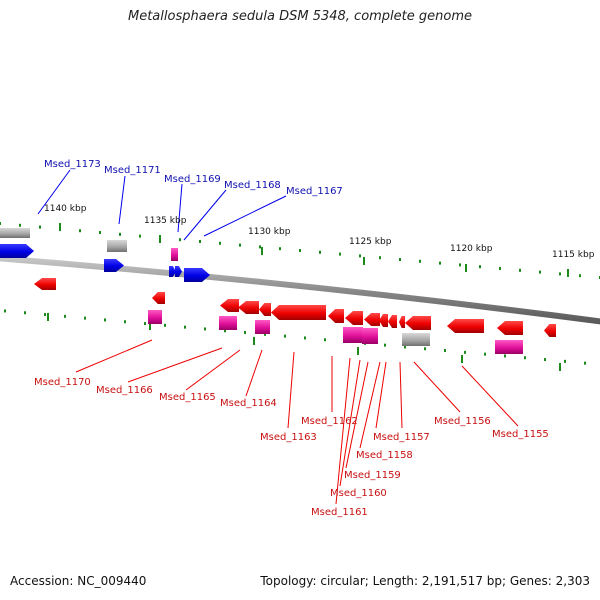 This screenshot has height=600, width=600. What do you see at coordinates (62, 382) in the screenshot?
I see `reverse-gene-label: Msed_1170` at bounding box center [62, 382].